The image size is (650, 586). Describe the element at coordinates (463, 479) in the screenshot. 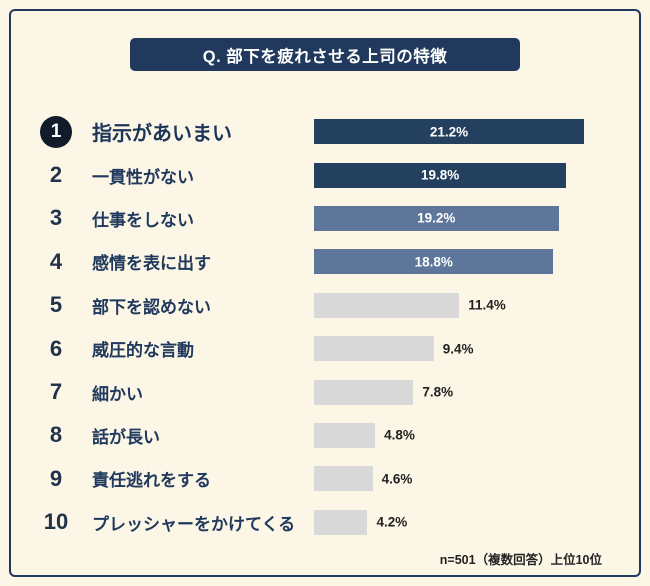

I see `bar-track: 4.6%` at that location.